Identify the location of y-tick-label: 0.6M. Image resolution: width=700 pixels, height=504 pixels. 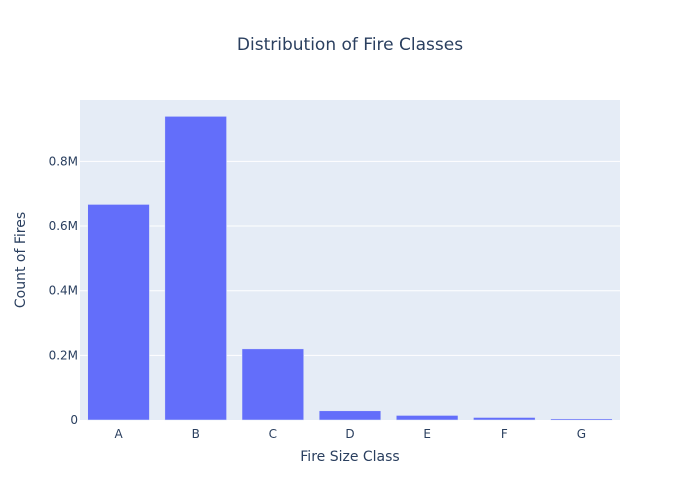
(63, 226).